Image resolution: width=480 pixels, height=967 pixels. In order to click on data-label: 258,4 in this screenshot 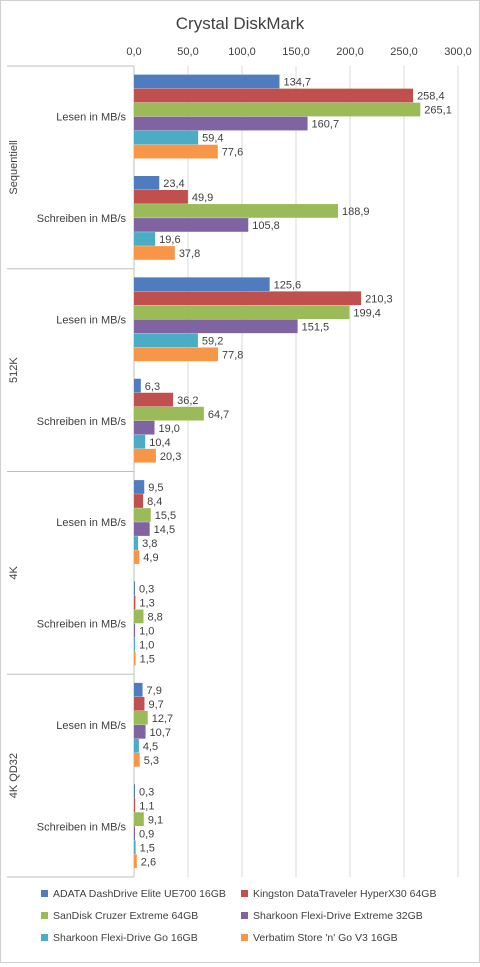, I will do `click(431, 97)`.